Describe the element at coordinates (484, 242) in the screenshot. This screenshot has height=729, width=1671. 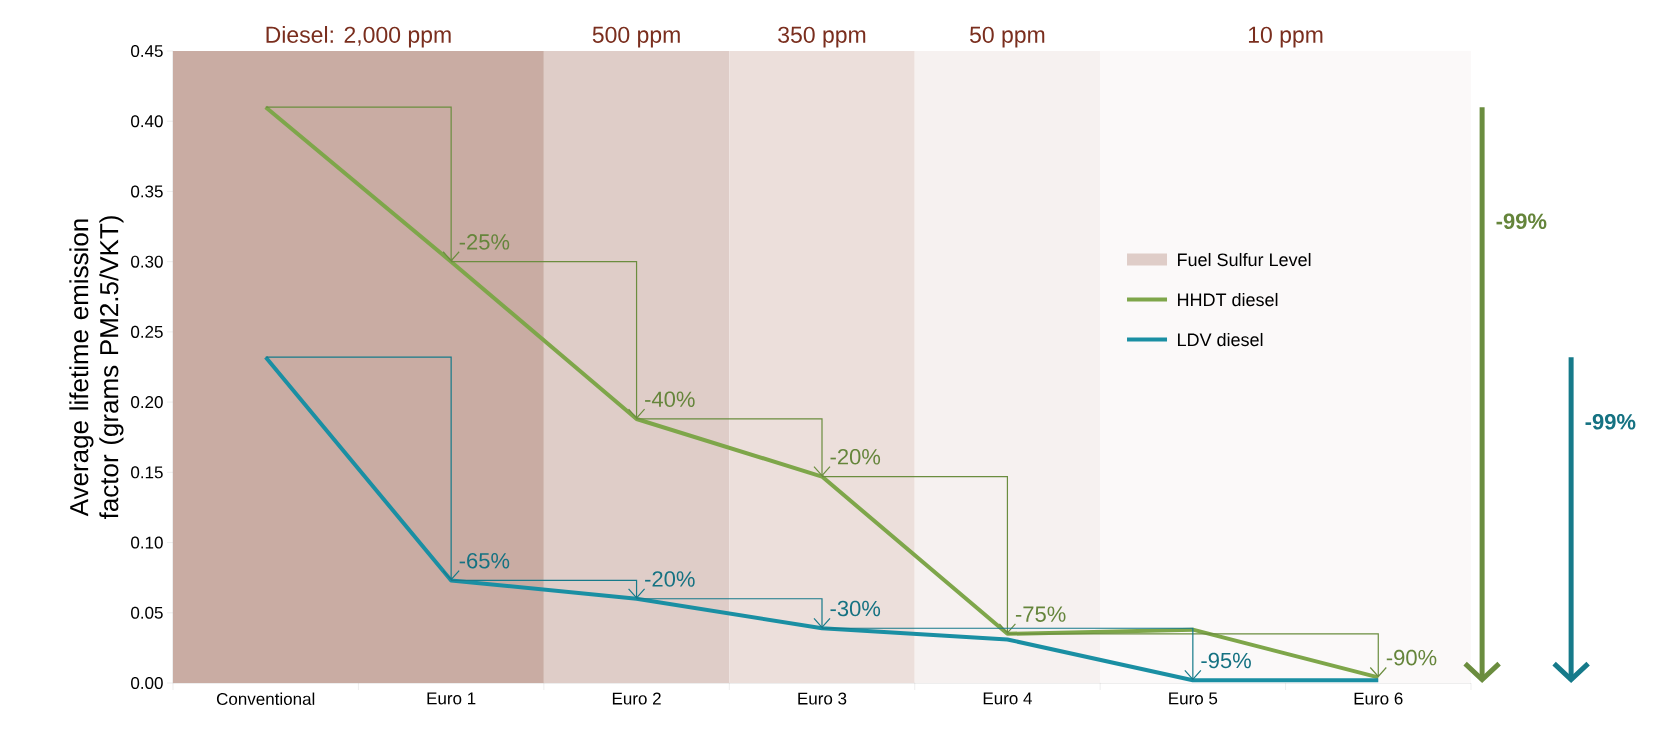
I see `annotation: -25%` at that location.